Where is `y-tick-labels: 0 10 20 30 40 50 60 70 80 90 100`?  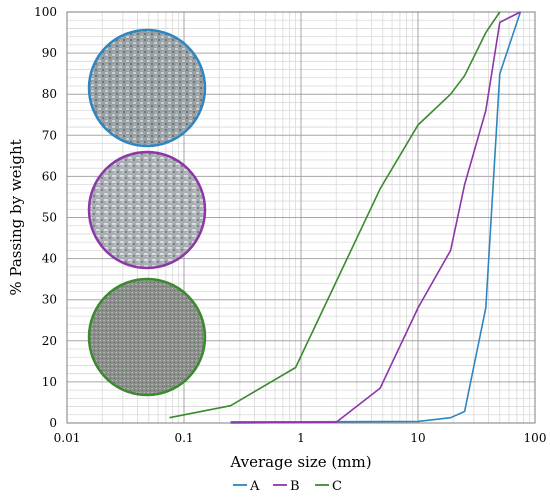 y-tick-labels: 0 10 20 30 40 50 60 70 80 90 100 is located at coordinates (45, 217).